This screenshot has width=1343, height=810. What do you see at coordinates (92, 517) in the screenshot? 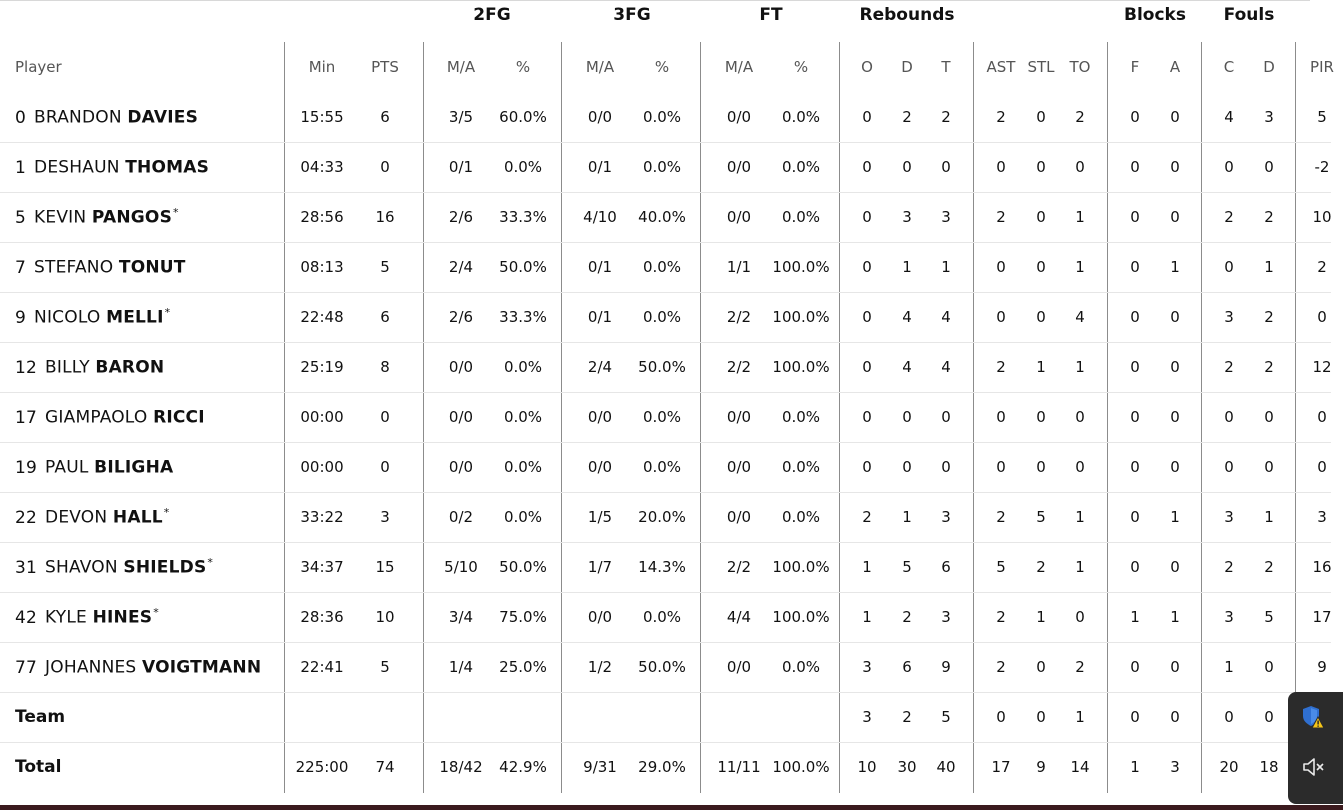
I see `player-name-link: 22 DEVON HALL*` at bounding box center [92, 517].